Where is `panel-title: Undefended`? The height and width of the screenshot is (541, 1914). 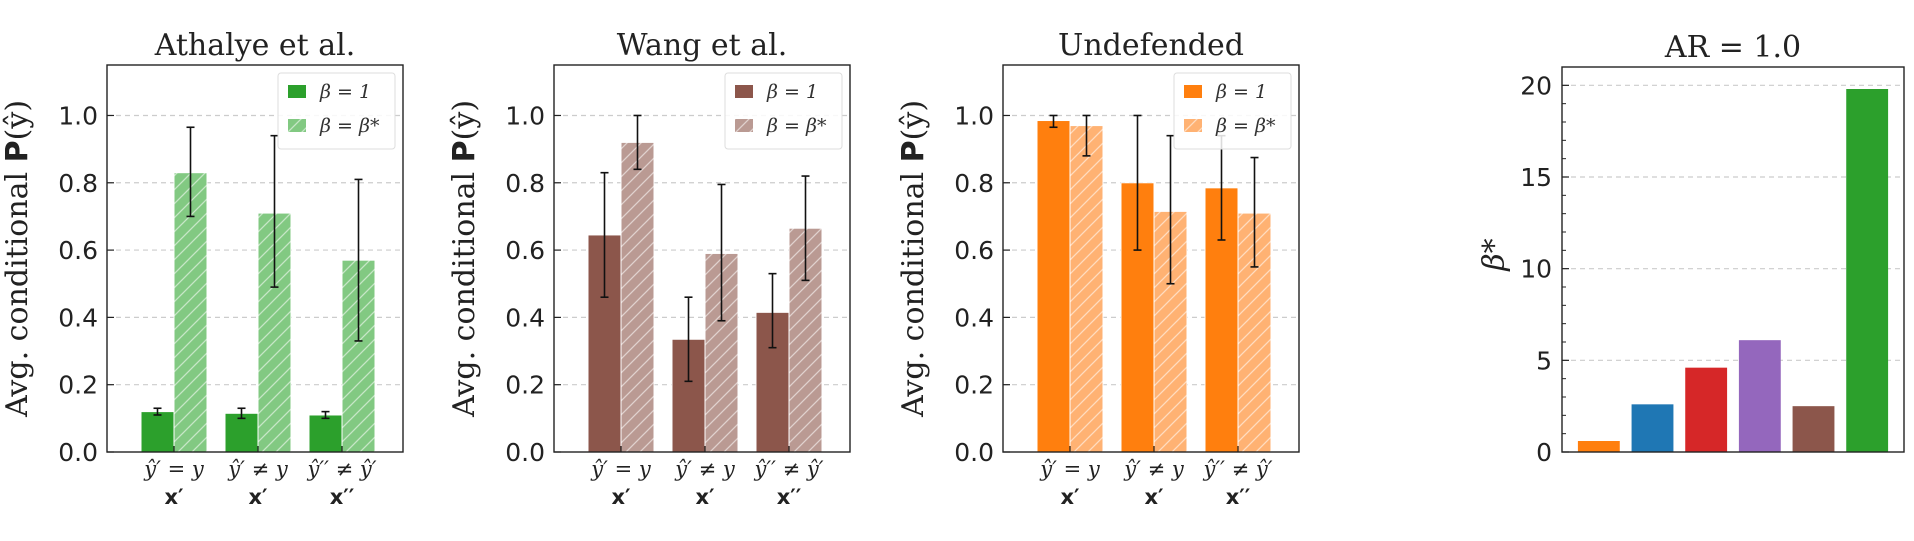
panel-title: Undefended is located at coordinates (1151, 45).